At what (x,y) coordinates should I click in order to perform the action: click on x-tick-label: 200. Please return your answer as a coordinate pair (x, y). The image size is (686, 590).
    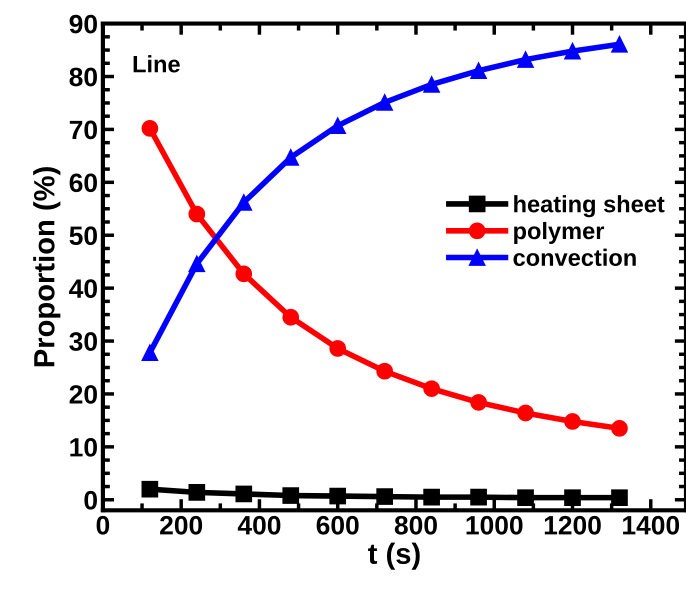
    Looking at the image, I should click on (181, 525).